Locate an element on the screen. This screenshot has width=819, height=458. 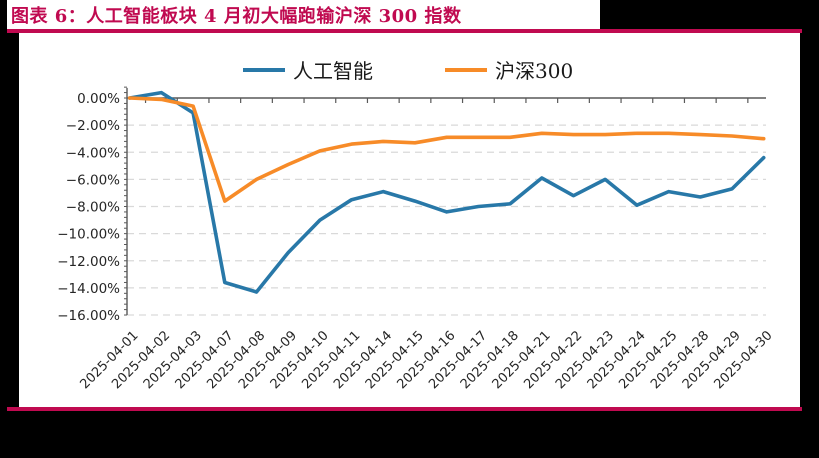
top-divider is located at coordinates (404, 31).